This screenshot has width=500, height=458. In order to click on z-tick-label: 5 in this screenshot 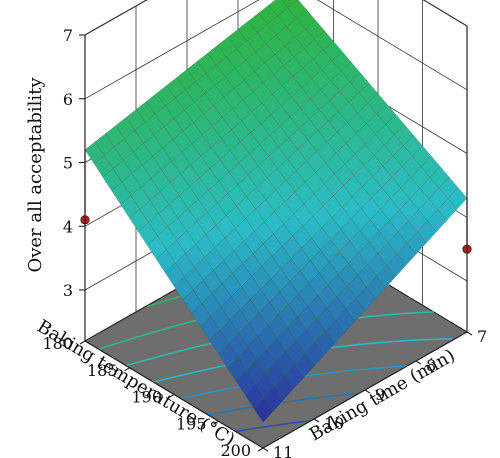, I will do `click(68, 163)`.